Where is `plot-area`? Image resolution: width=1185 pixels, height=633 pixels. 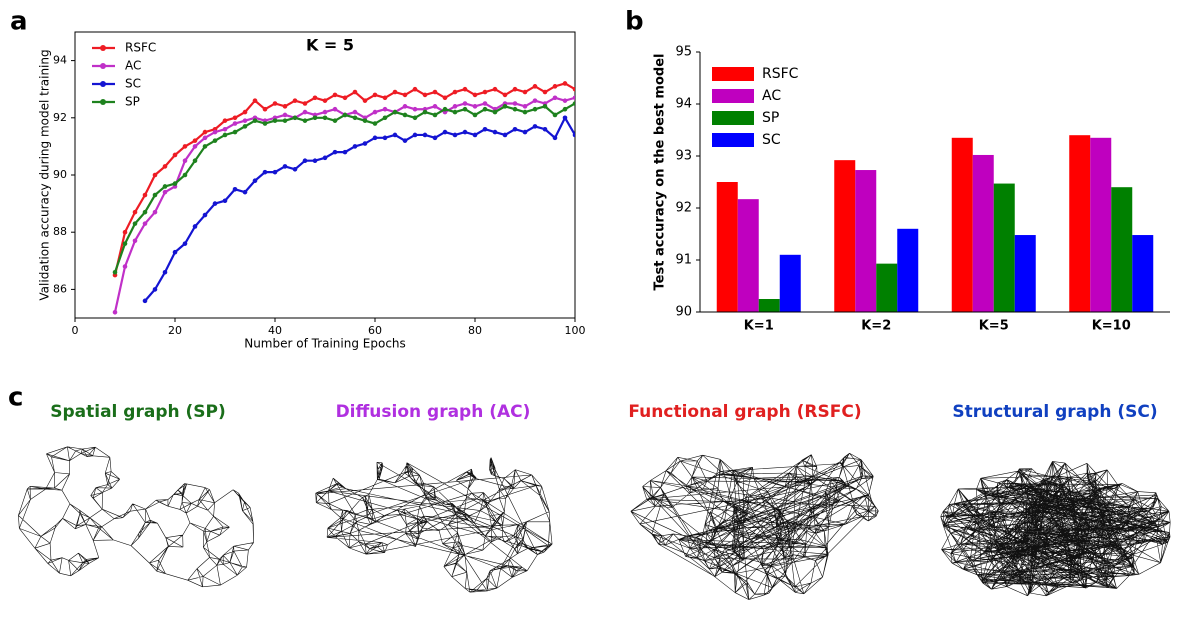
plot-area is located at coordinates (343, 198).